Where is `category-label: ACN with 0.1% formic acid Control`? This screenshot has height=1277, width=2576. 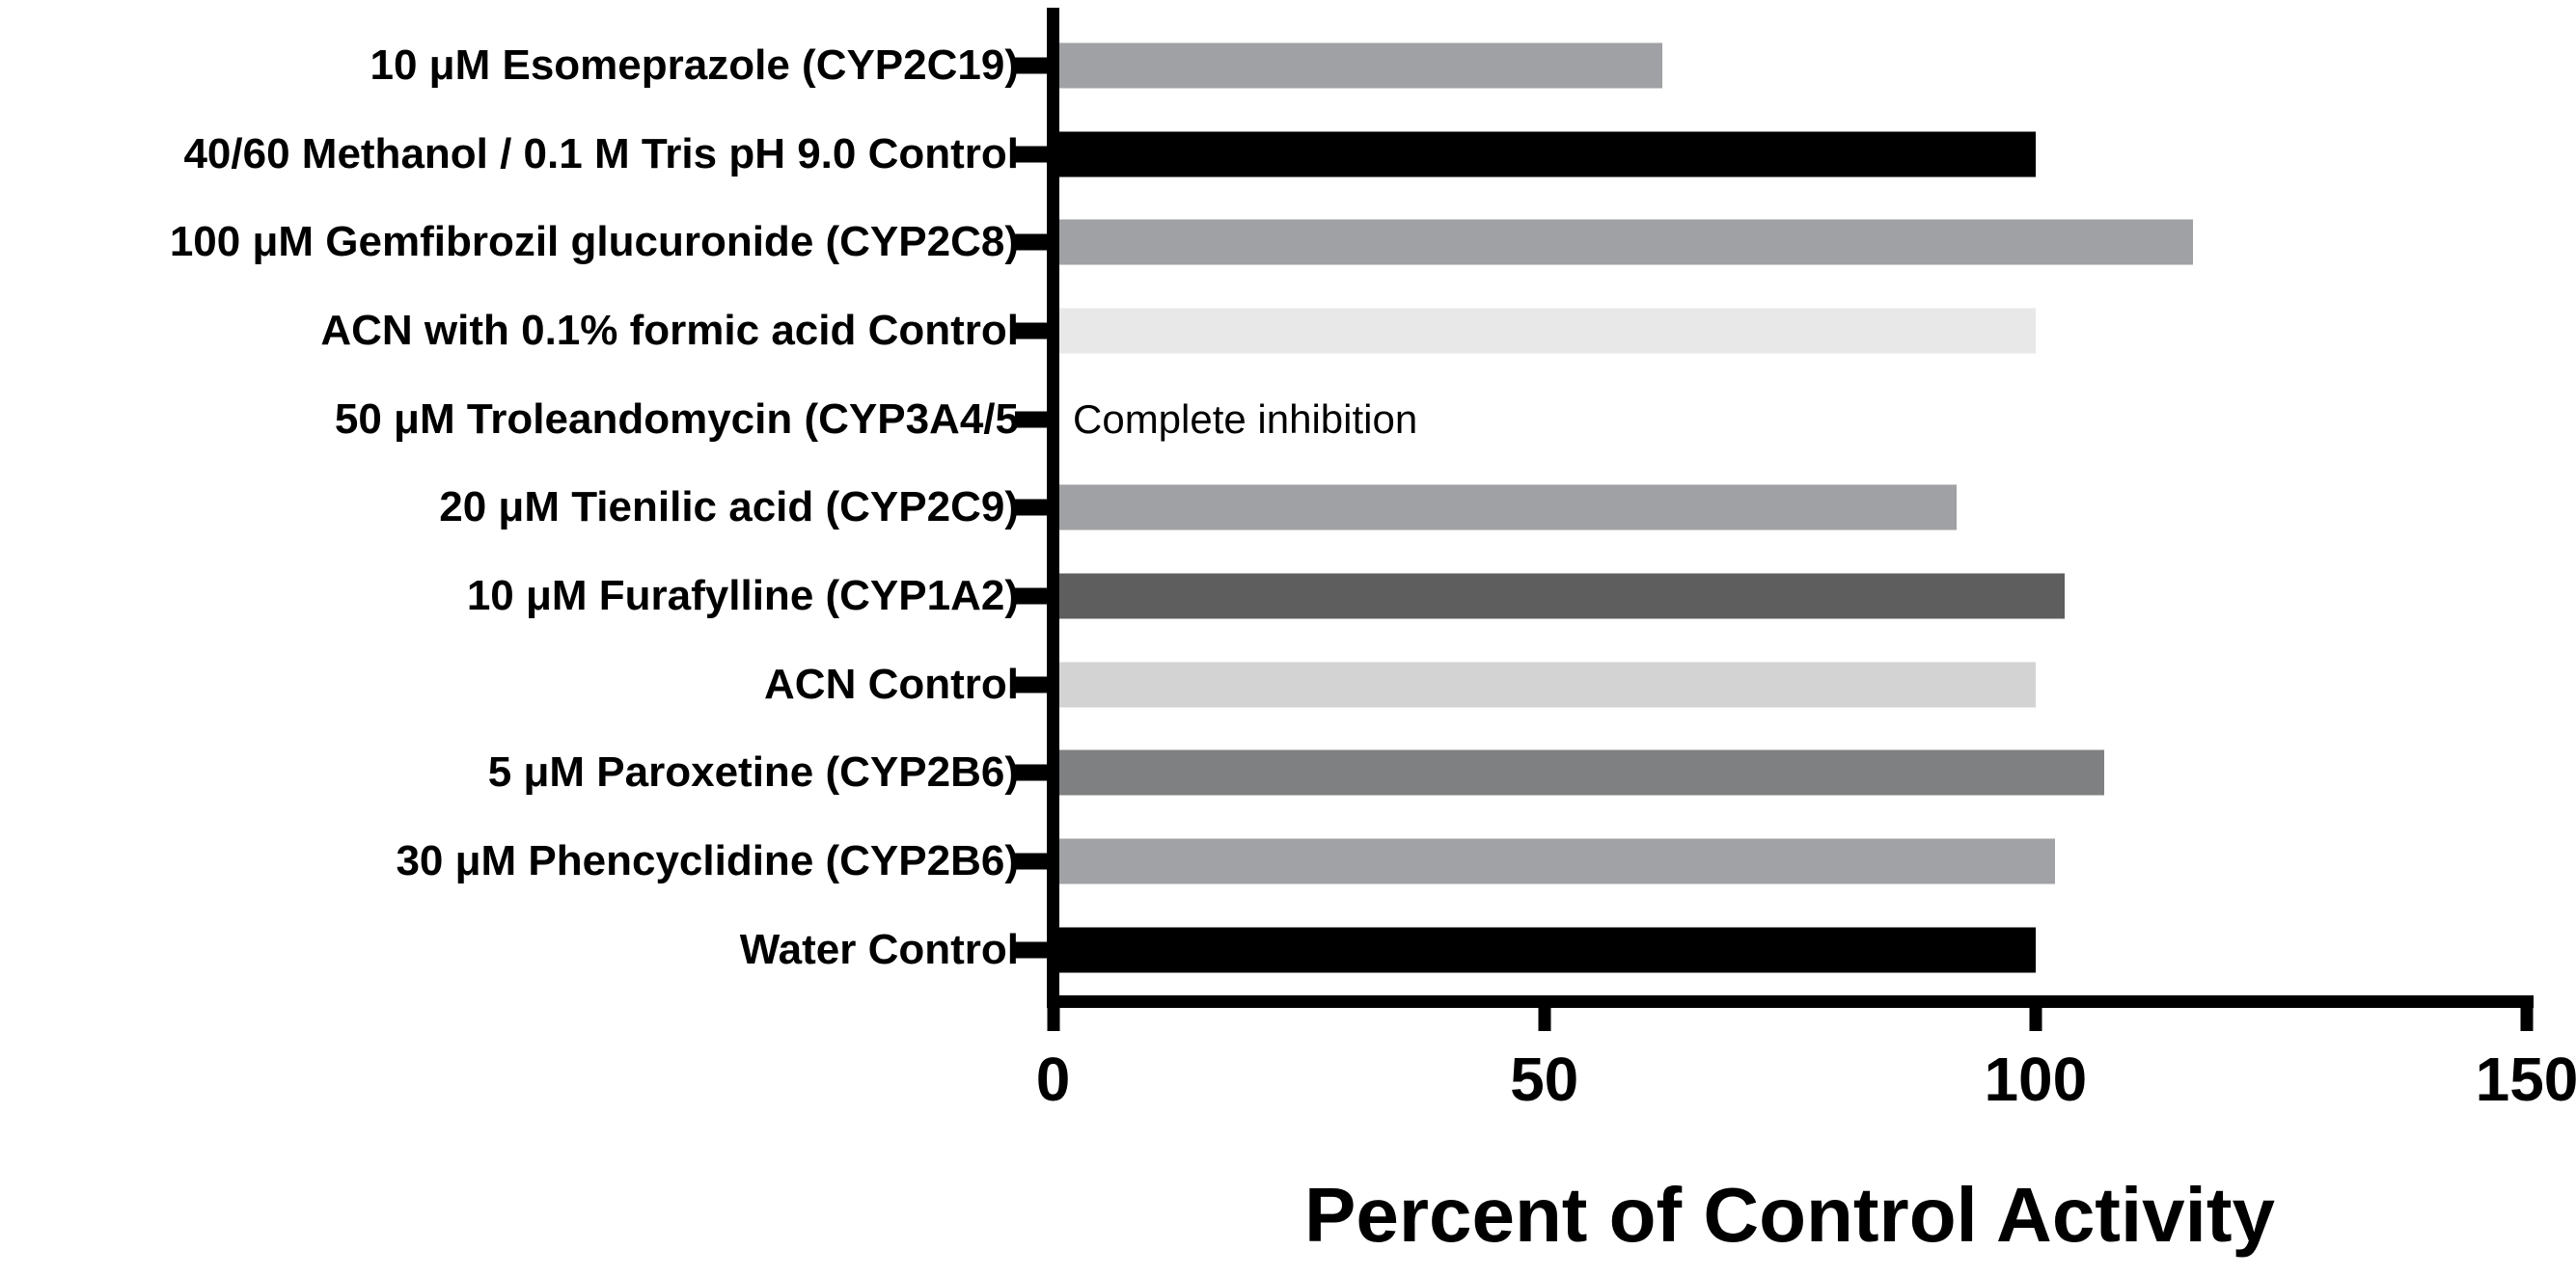
category-label: ACN with 0.1% formic acid Control is located at coordinates (669, 330).